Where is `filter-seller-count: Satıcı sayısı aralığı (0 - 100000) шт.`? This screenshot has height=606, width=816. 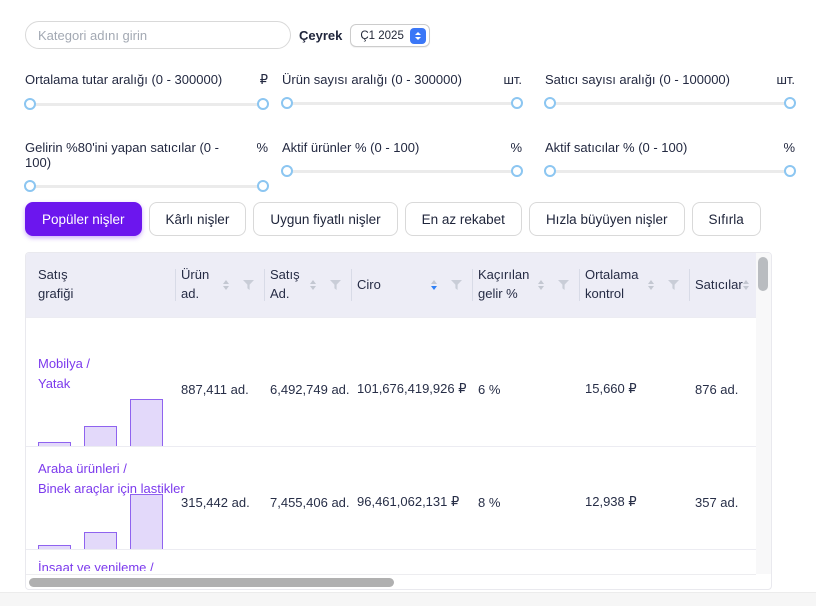 filter-seller-count: Satıcı sayısı aralığı (0 - 100000) шт. is located at coordinates (670, 90).